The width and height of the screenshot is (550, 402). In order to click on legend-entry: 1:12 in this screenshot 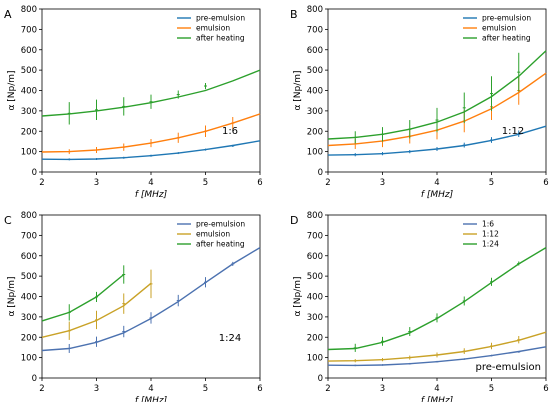, I will do `click(490, 234)`.